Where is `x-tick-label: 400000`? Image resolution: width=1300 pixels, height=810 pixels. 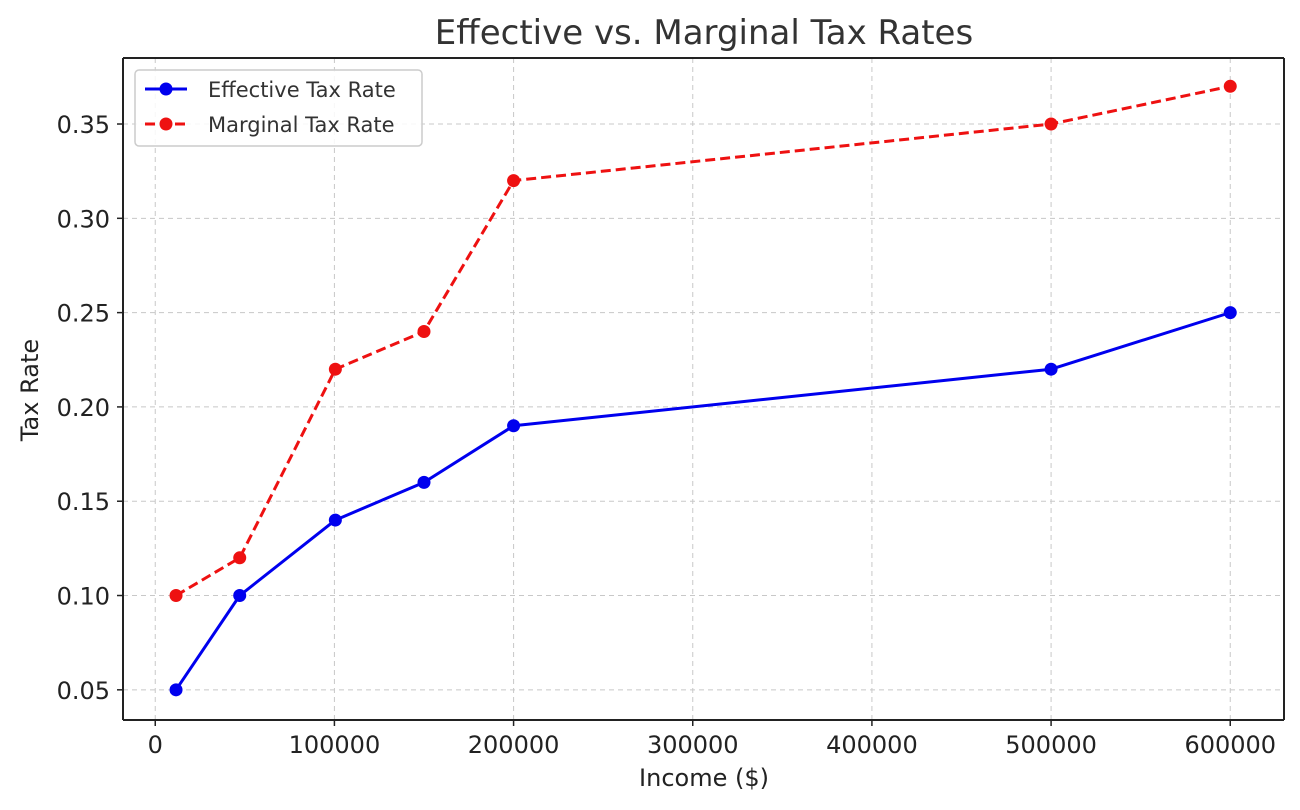
x-tick-label: 400000 is located at coordinates (872, 745).